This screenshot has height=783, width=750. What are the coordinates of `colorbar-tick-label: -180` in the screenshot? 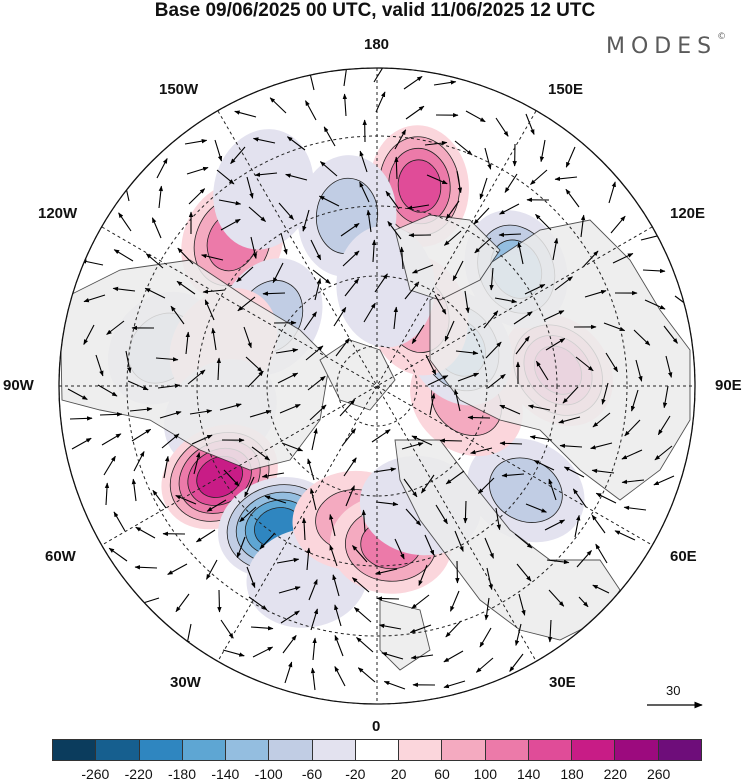 It's located at (182, 774).